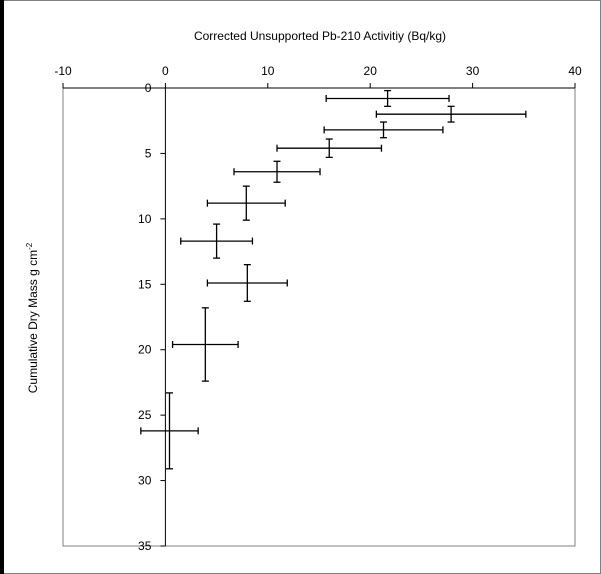  What do you see at coordinates (145, 284) in the screenshot?
I see `y-tick-label: 15` at bounding box center [145, 284].